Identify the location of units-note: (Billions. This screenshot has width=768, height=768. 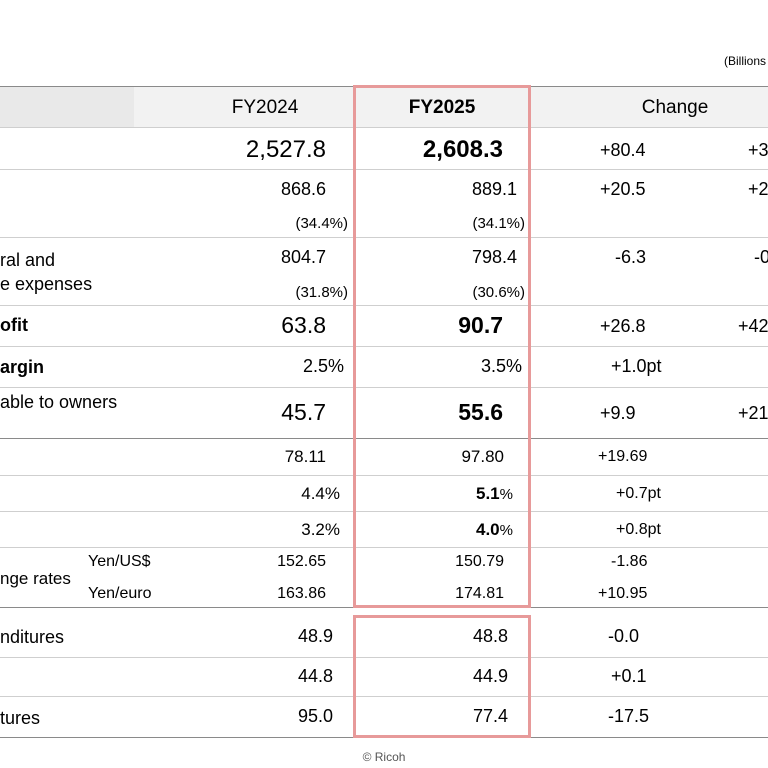
(745, 61).